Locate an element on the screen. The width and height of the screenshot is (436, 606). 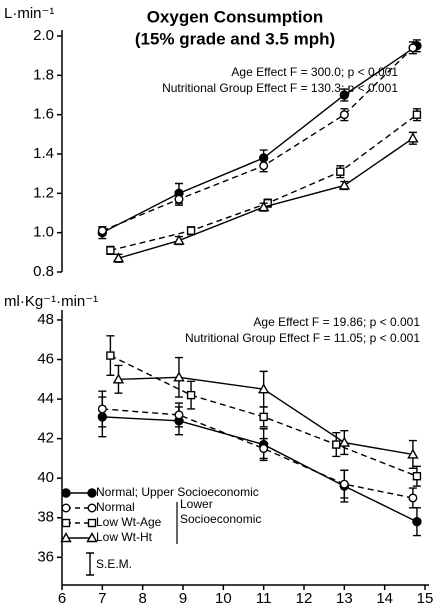
y-tick-label: 1.6 is located at coordinates (43, 114).